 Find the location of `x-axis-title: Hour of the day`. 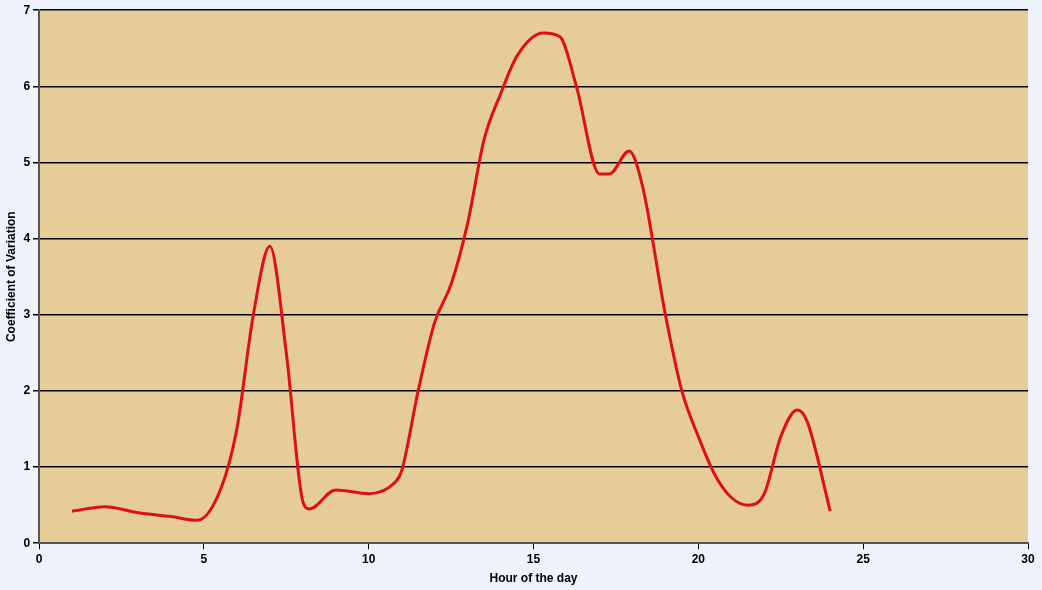

x-axis-title: Hour of the day is located at coordinates (533, 578).